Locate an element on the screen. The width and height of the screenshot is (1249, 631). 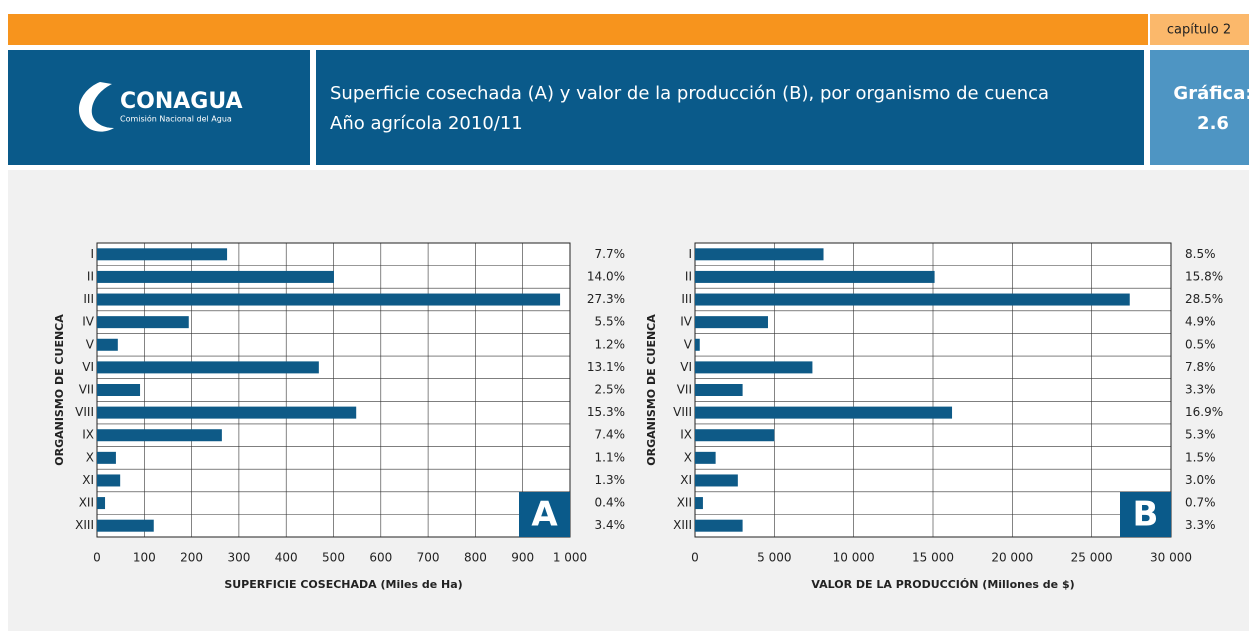
chapter: capítulo 2 is located at coordinates (1199, 30).